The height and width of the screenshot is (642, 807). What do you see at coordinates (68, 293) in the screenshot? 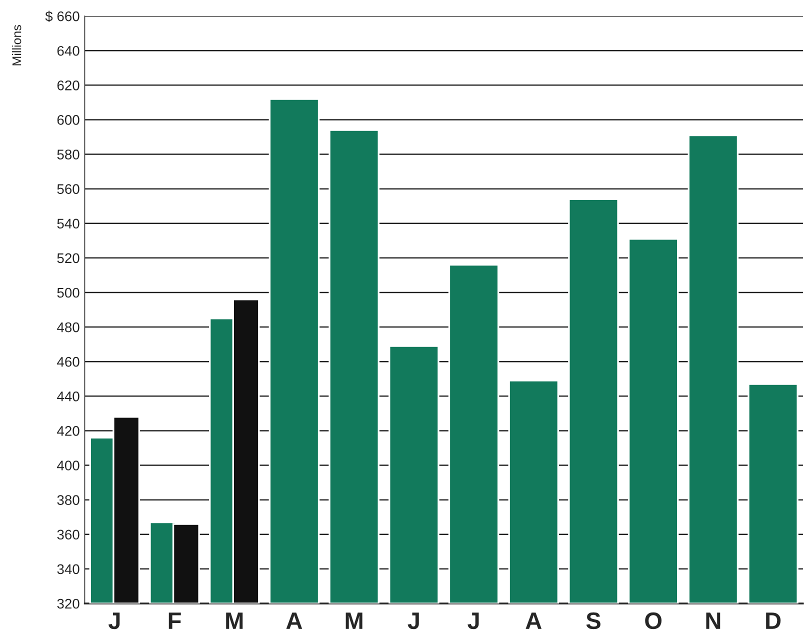
I see `y-tick-label: 500` at bounding box center [68, 293].